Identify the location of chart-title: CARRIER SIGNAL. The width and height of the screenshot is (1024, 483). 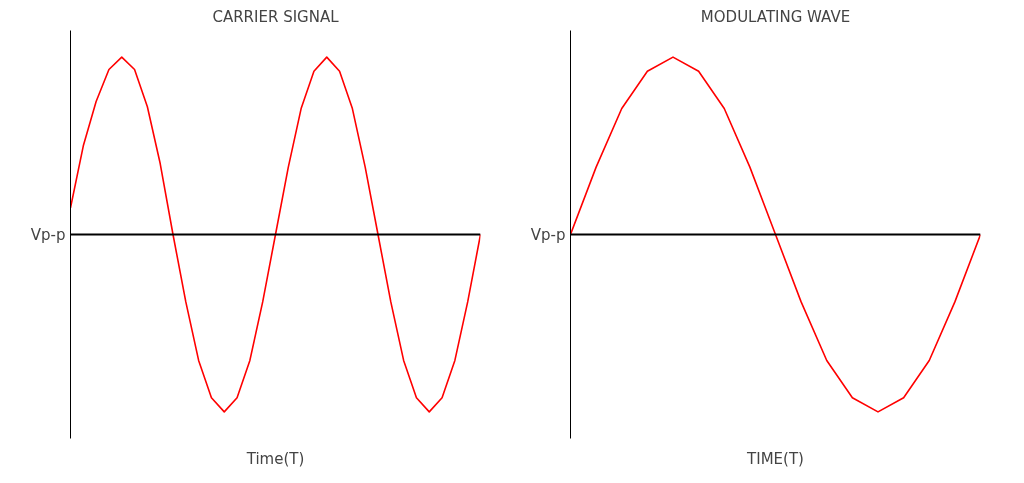
(276, 16).